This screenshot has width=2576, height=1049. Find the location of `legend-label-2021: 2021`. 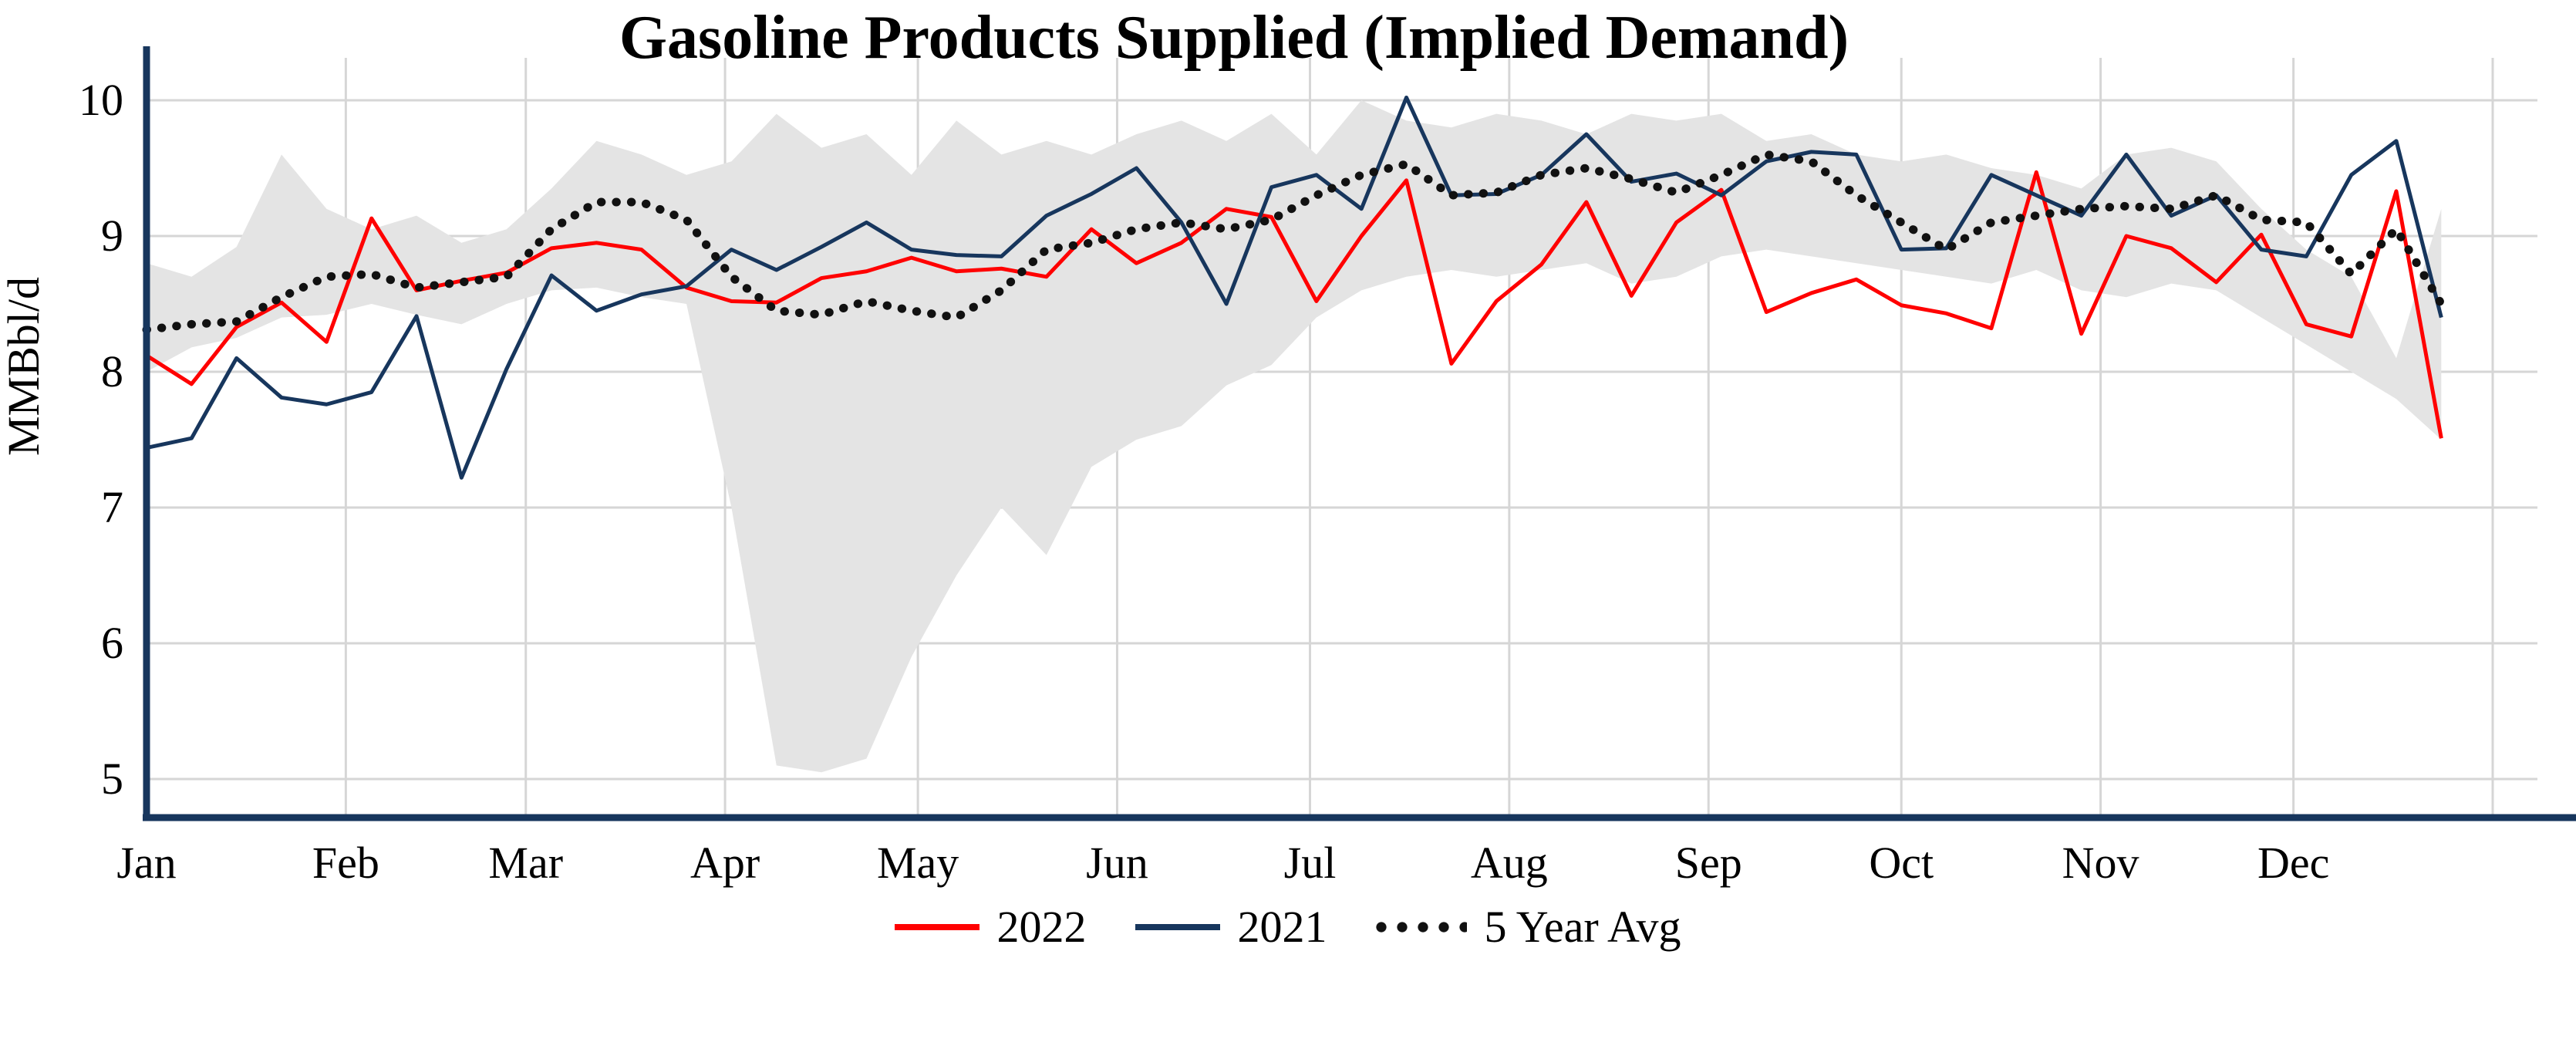

legend-label-2021: 2021 is located at coordinates (1282, 927).